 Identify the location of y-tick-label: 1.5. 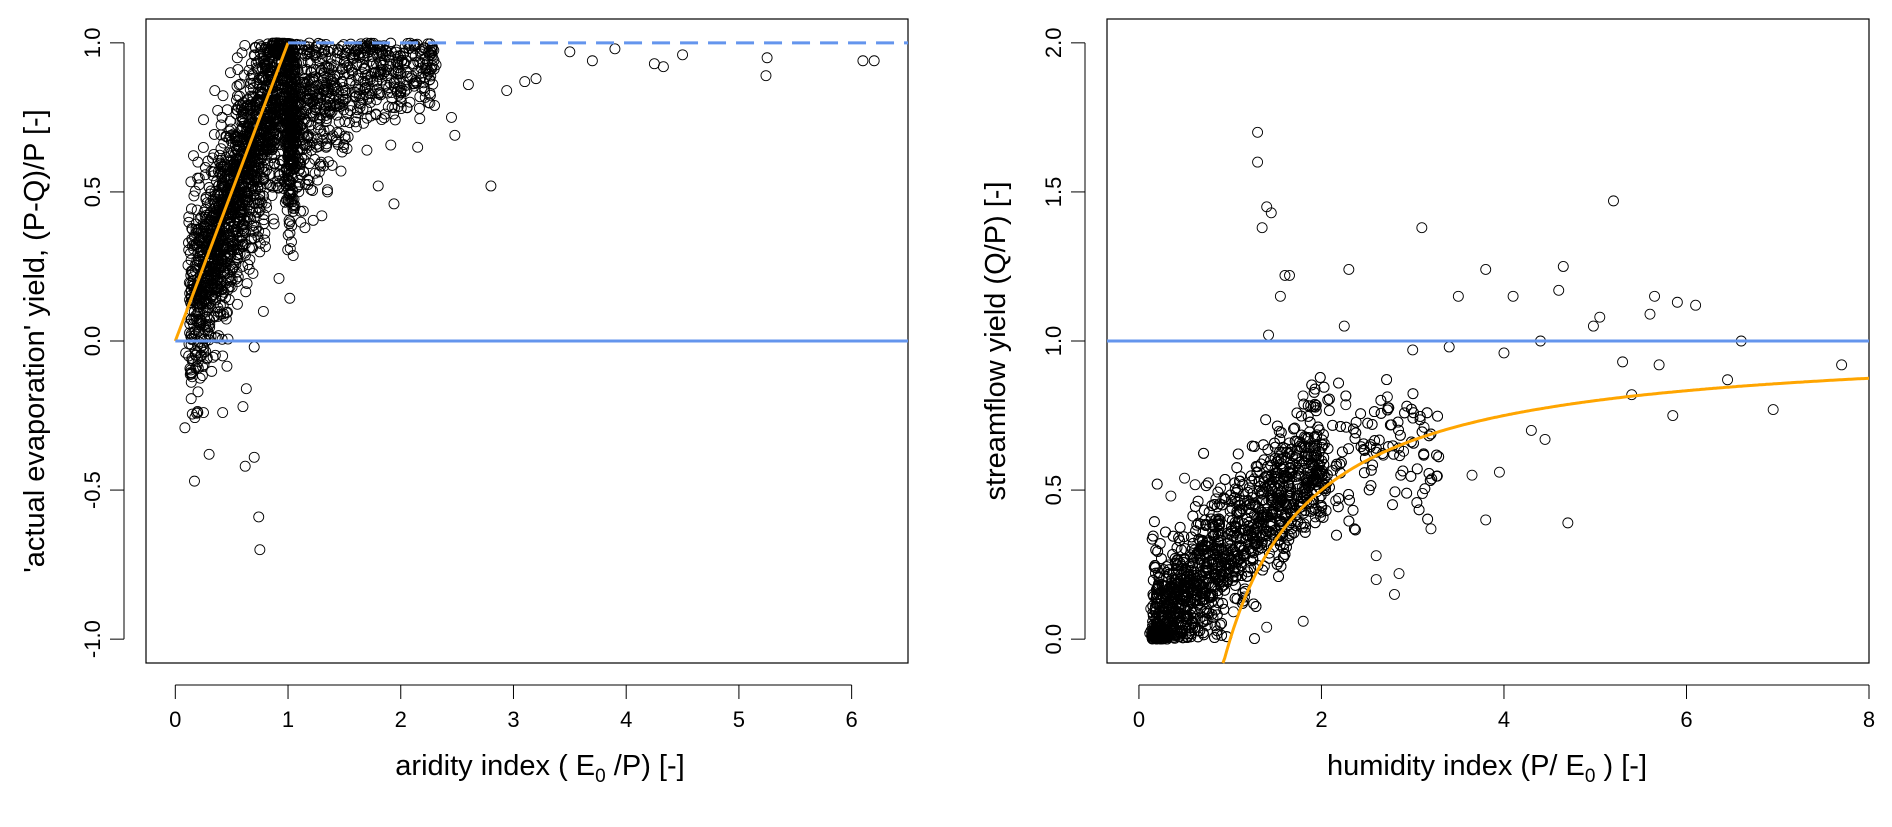
(1053, 192).